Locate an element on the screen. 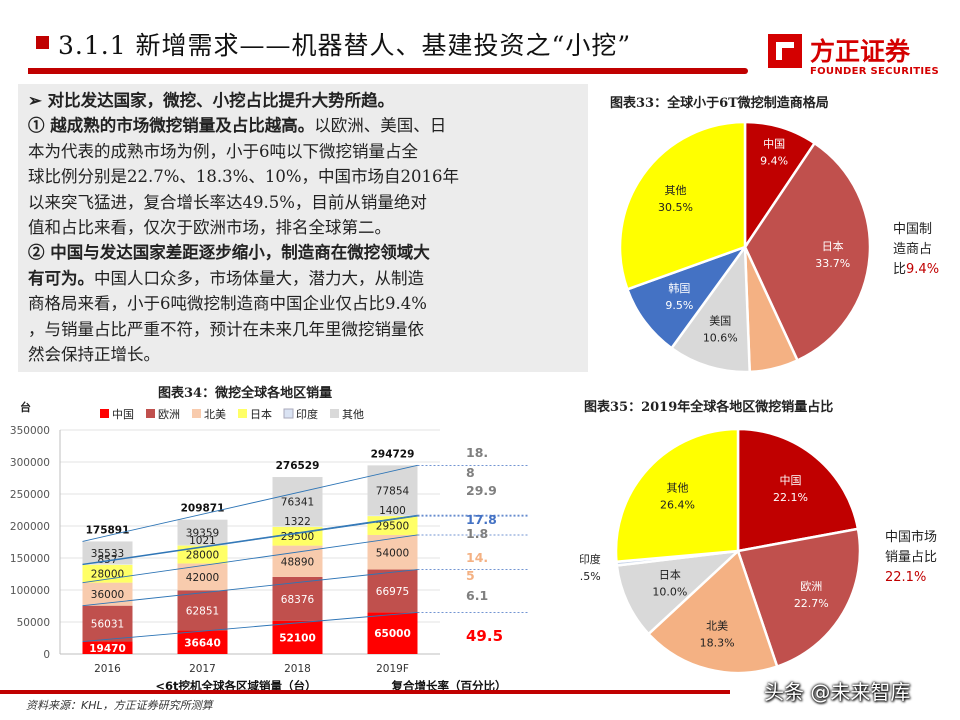  summary-line: ➢ 对比发达国家，微挖、小挖占比提升大势所趋。 is located at coordinates (211, 101).